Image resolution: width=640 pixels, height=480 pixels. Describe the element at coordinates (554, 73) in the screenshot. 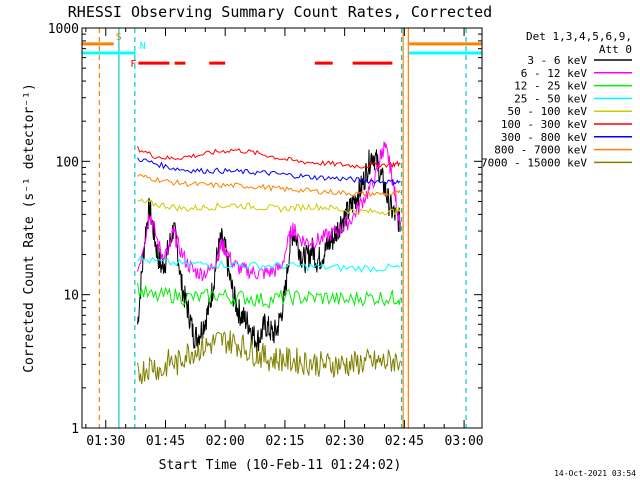

I see `legend-label-1: 6 - 12 keV` at that location.